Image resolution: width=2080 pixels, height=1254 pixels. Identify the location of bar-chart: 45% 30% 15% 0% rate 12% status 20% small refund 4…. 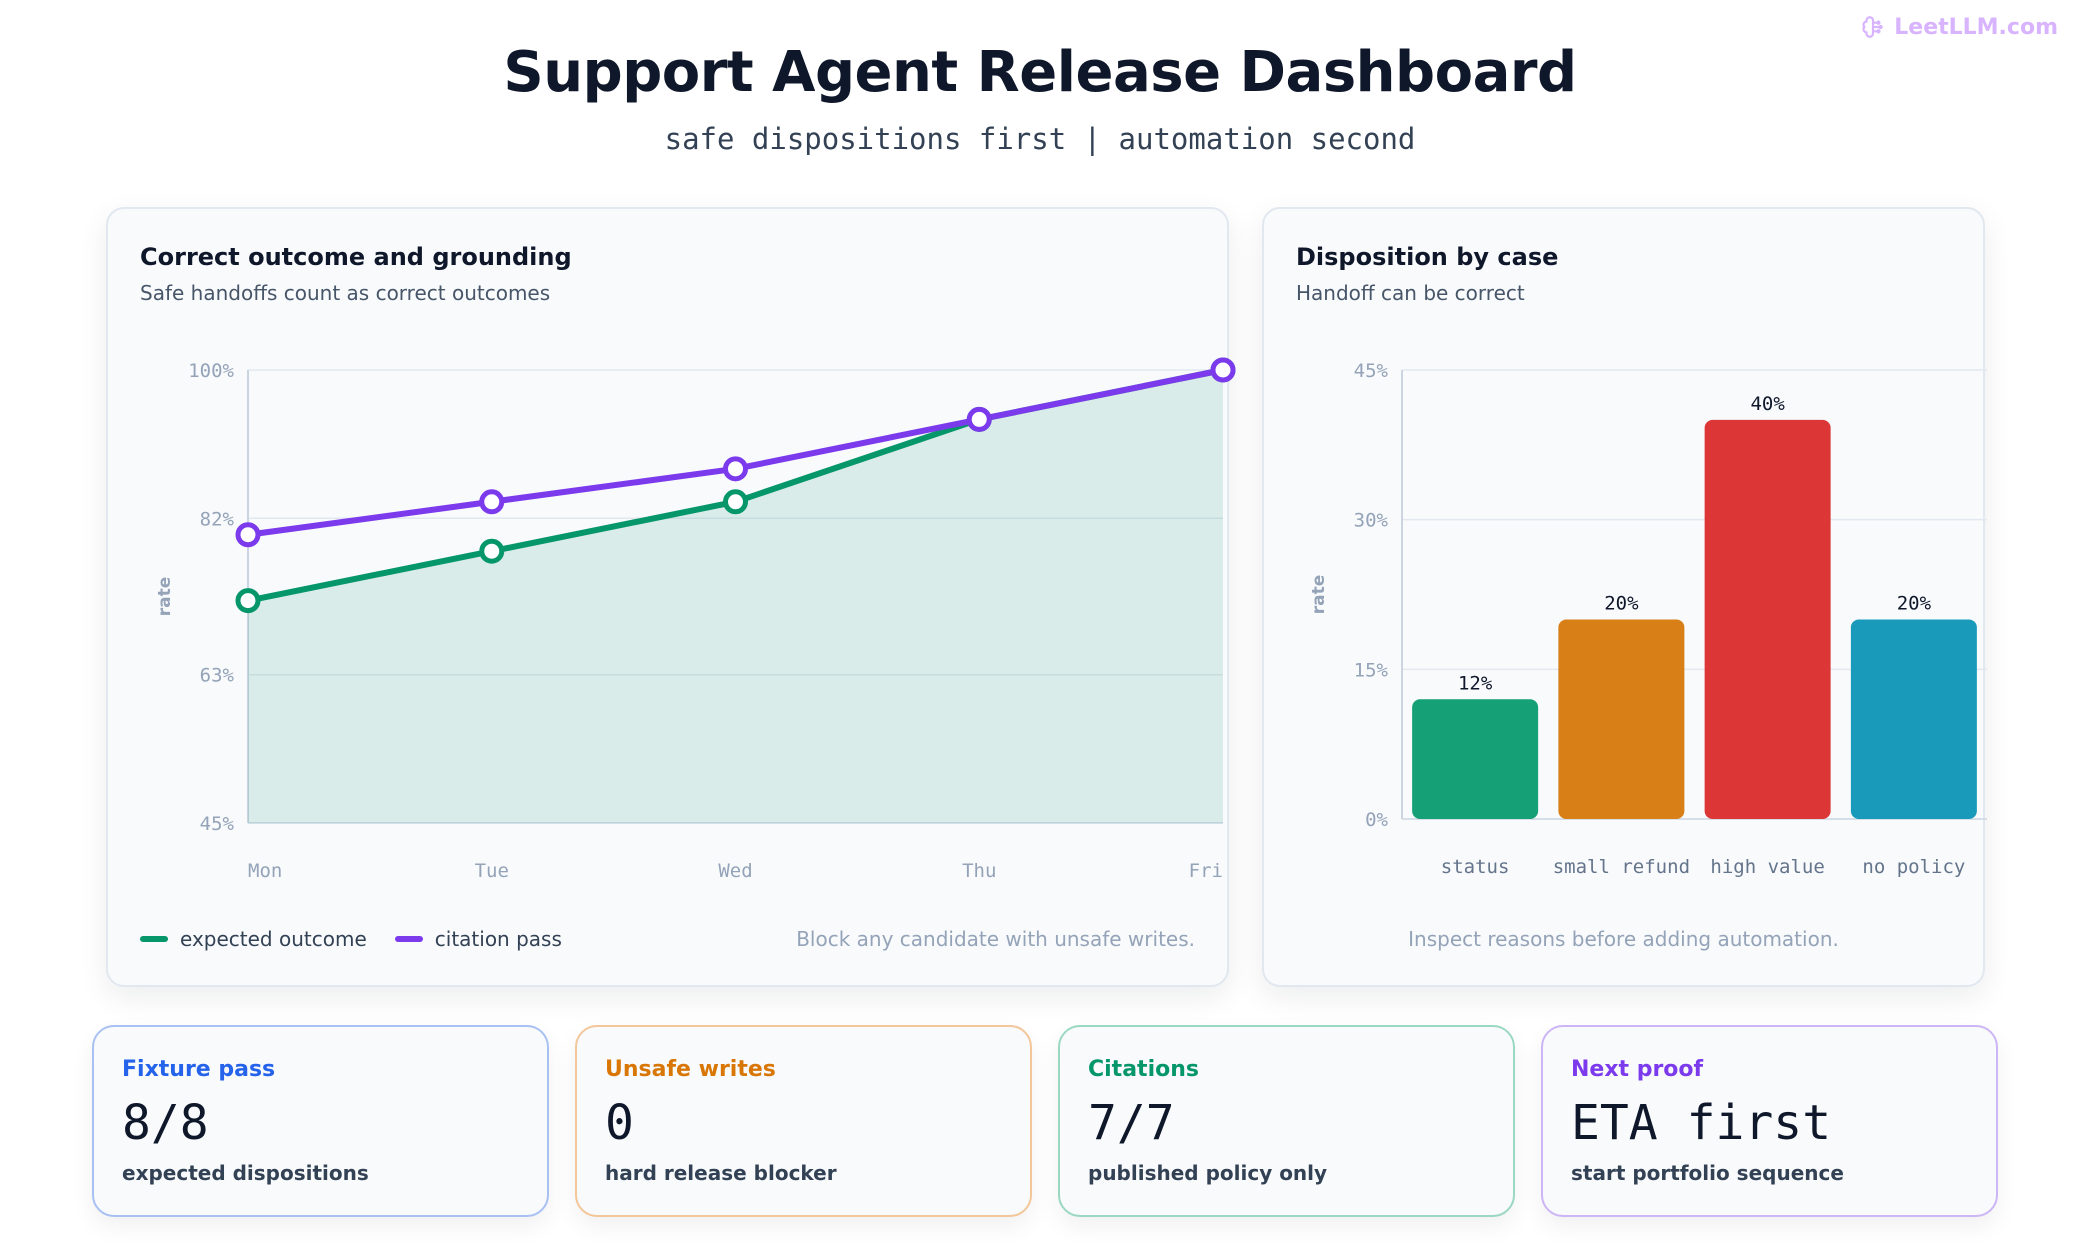
(1648, 619).